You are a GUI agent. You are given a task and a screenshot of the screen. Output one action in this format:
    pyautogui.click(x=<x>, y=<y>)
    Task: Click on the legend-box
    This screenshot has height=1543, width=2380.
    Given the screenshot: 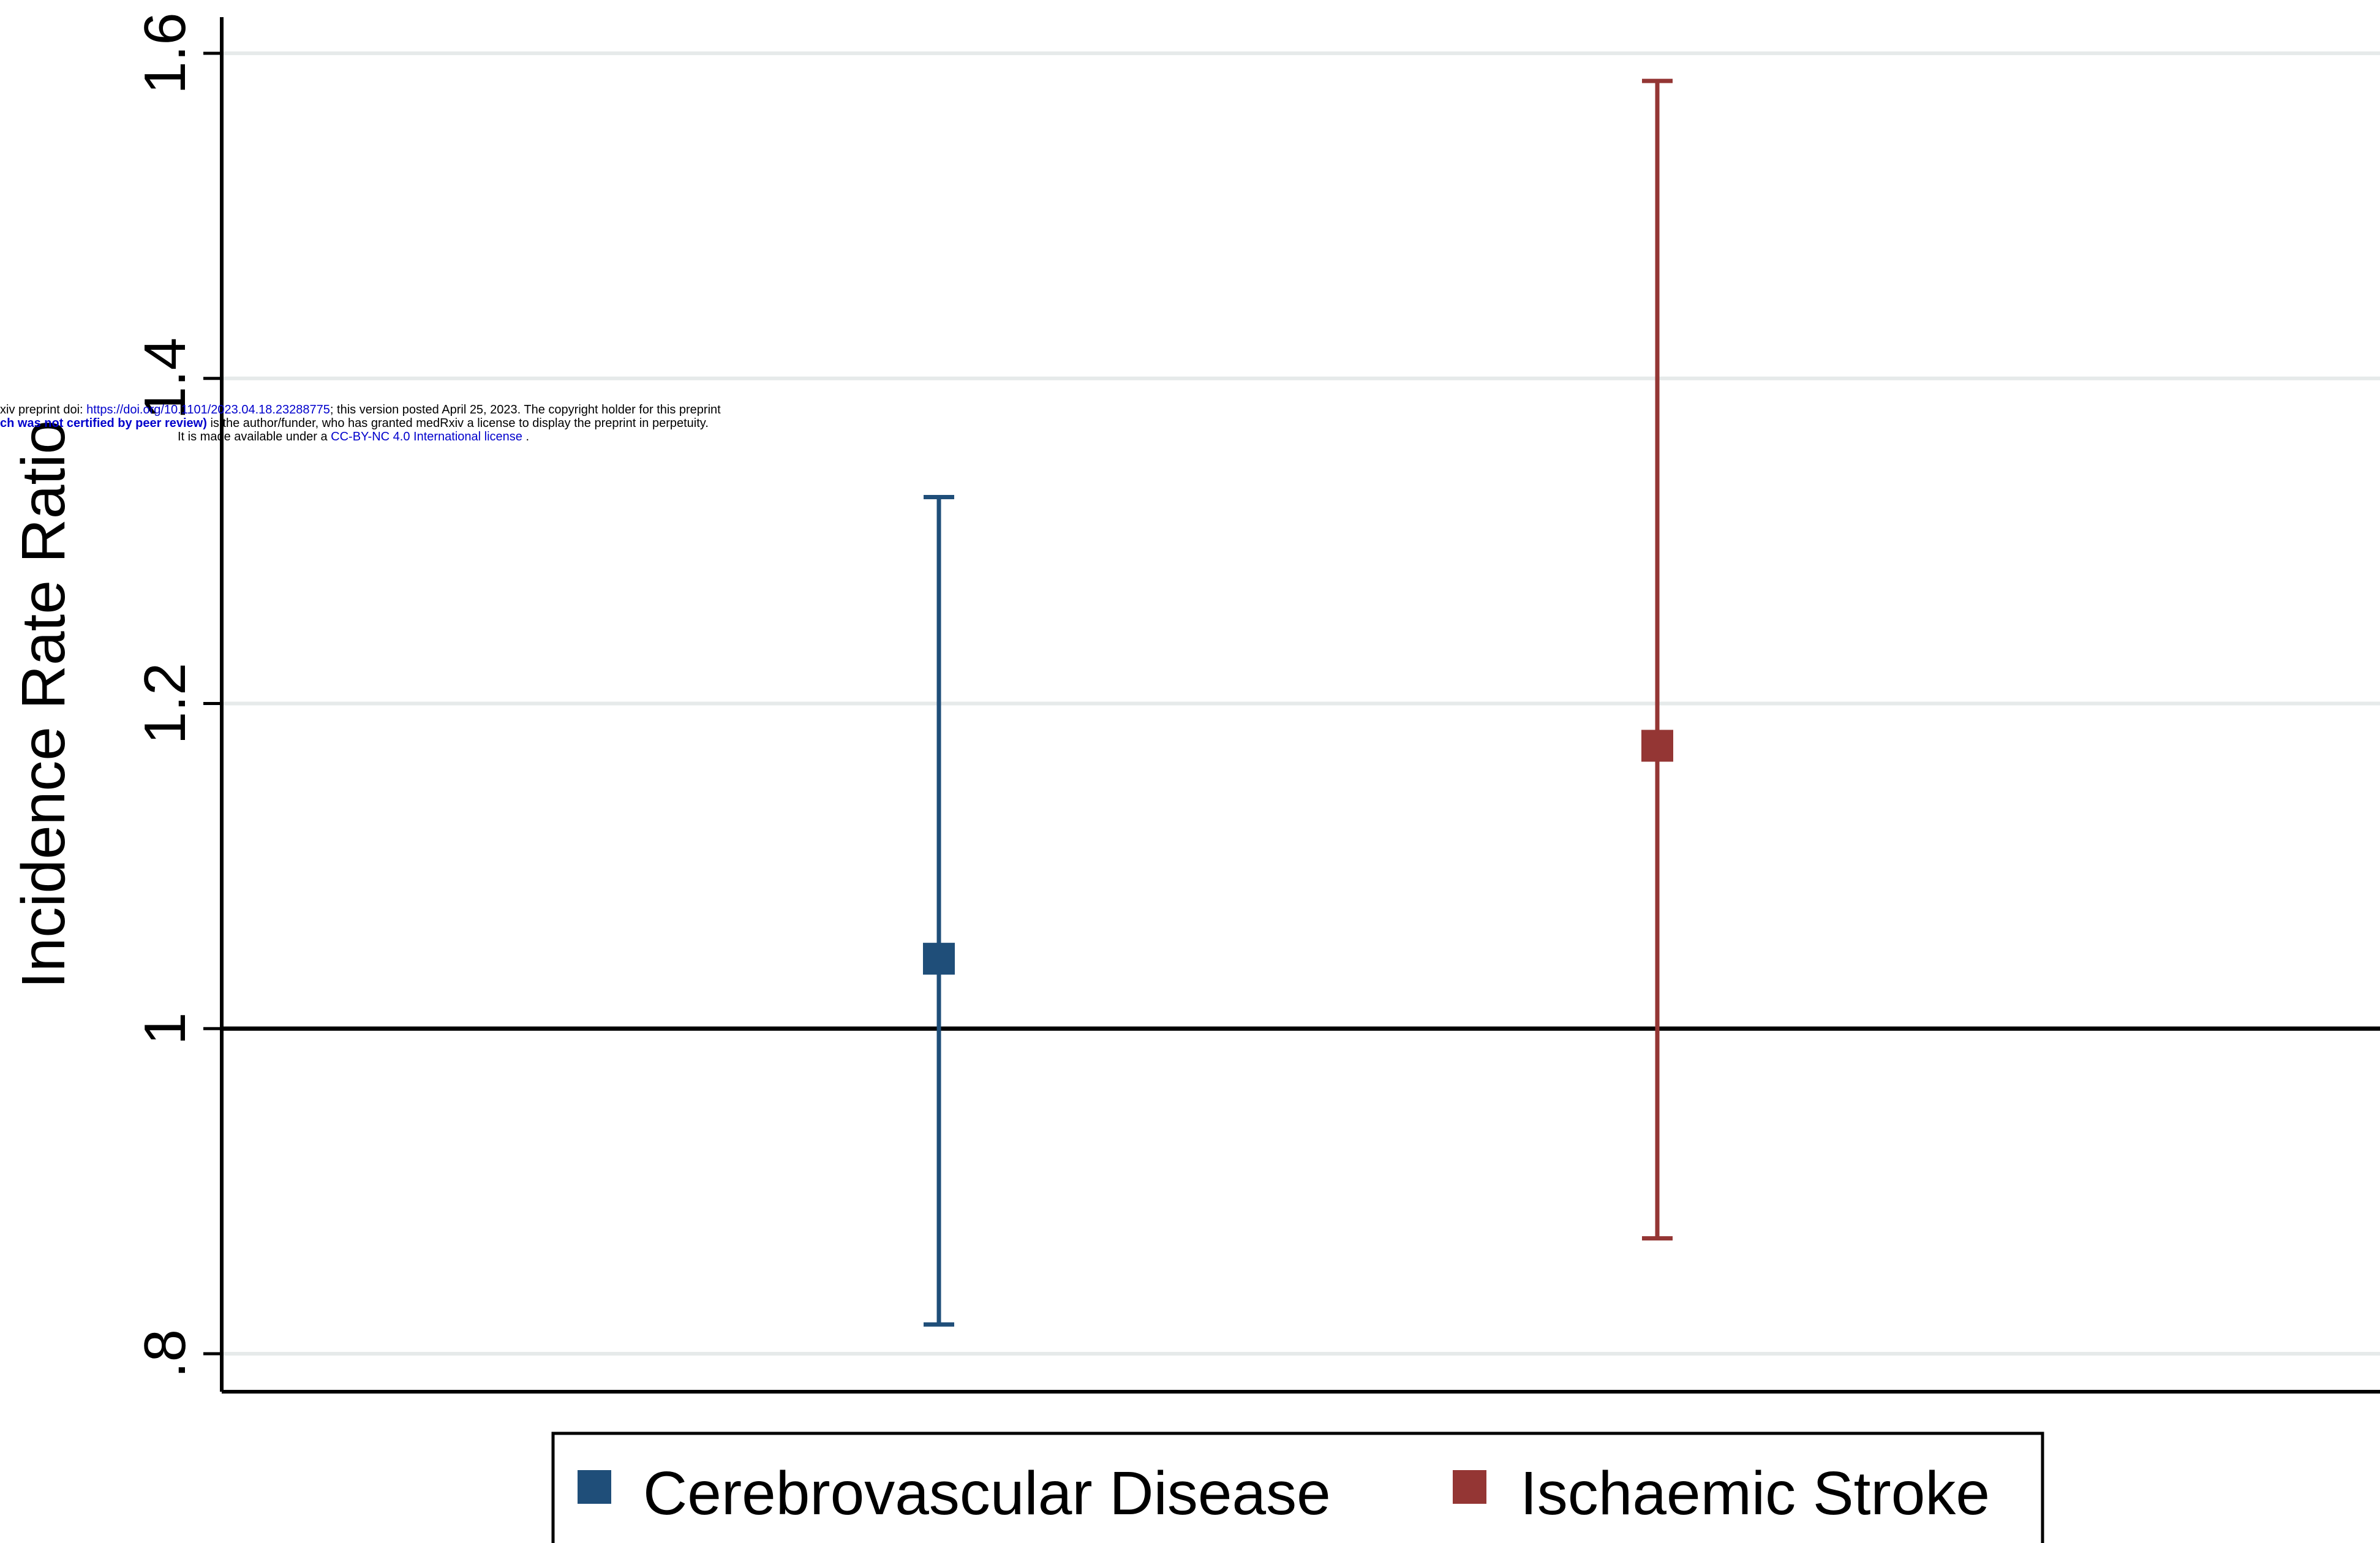 What is the action you would take?
    pyautogui.click(x=1297, y=1487)
    